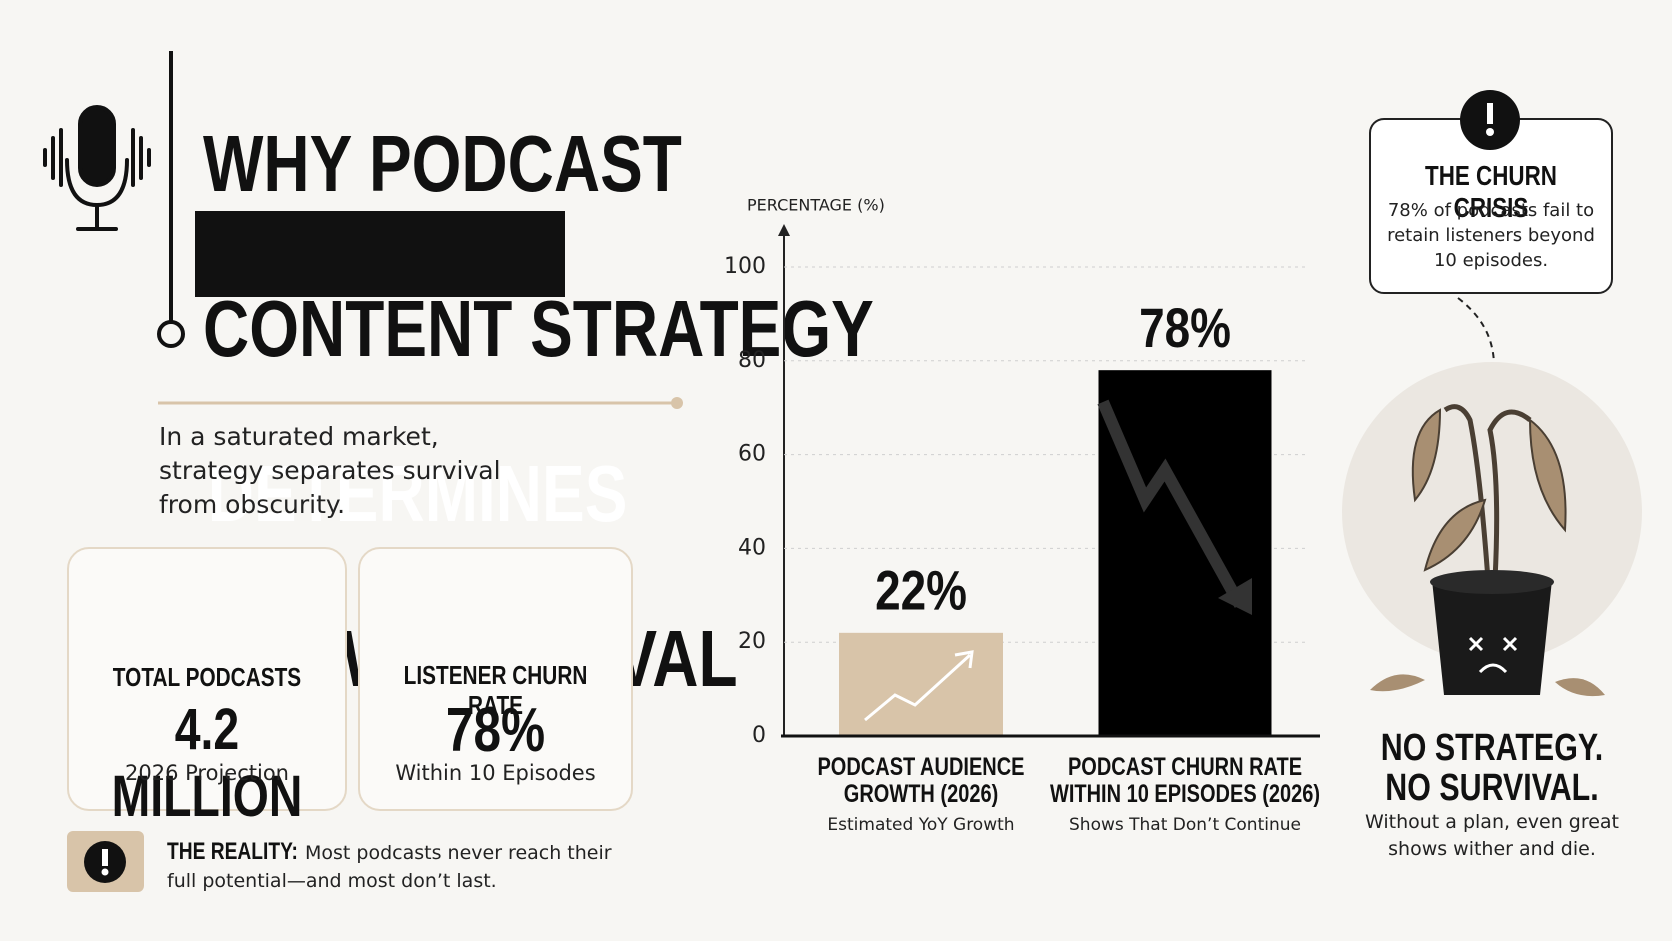  I want to click on mic-icon, so click(97, 168).